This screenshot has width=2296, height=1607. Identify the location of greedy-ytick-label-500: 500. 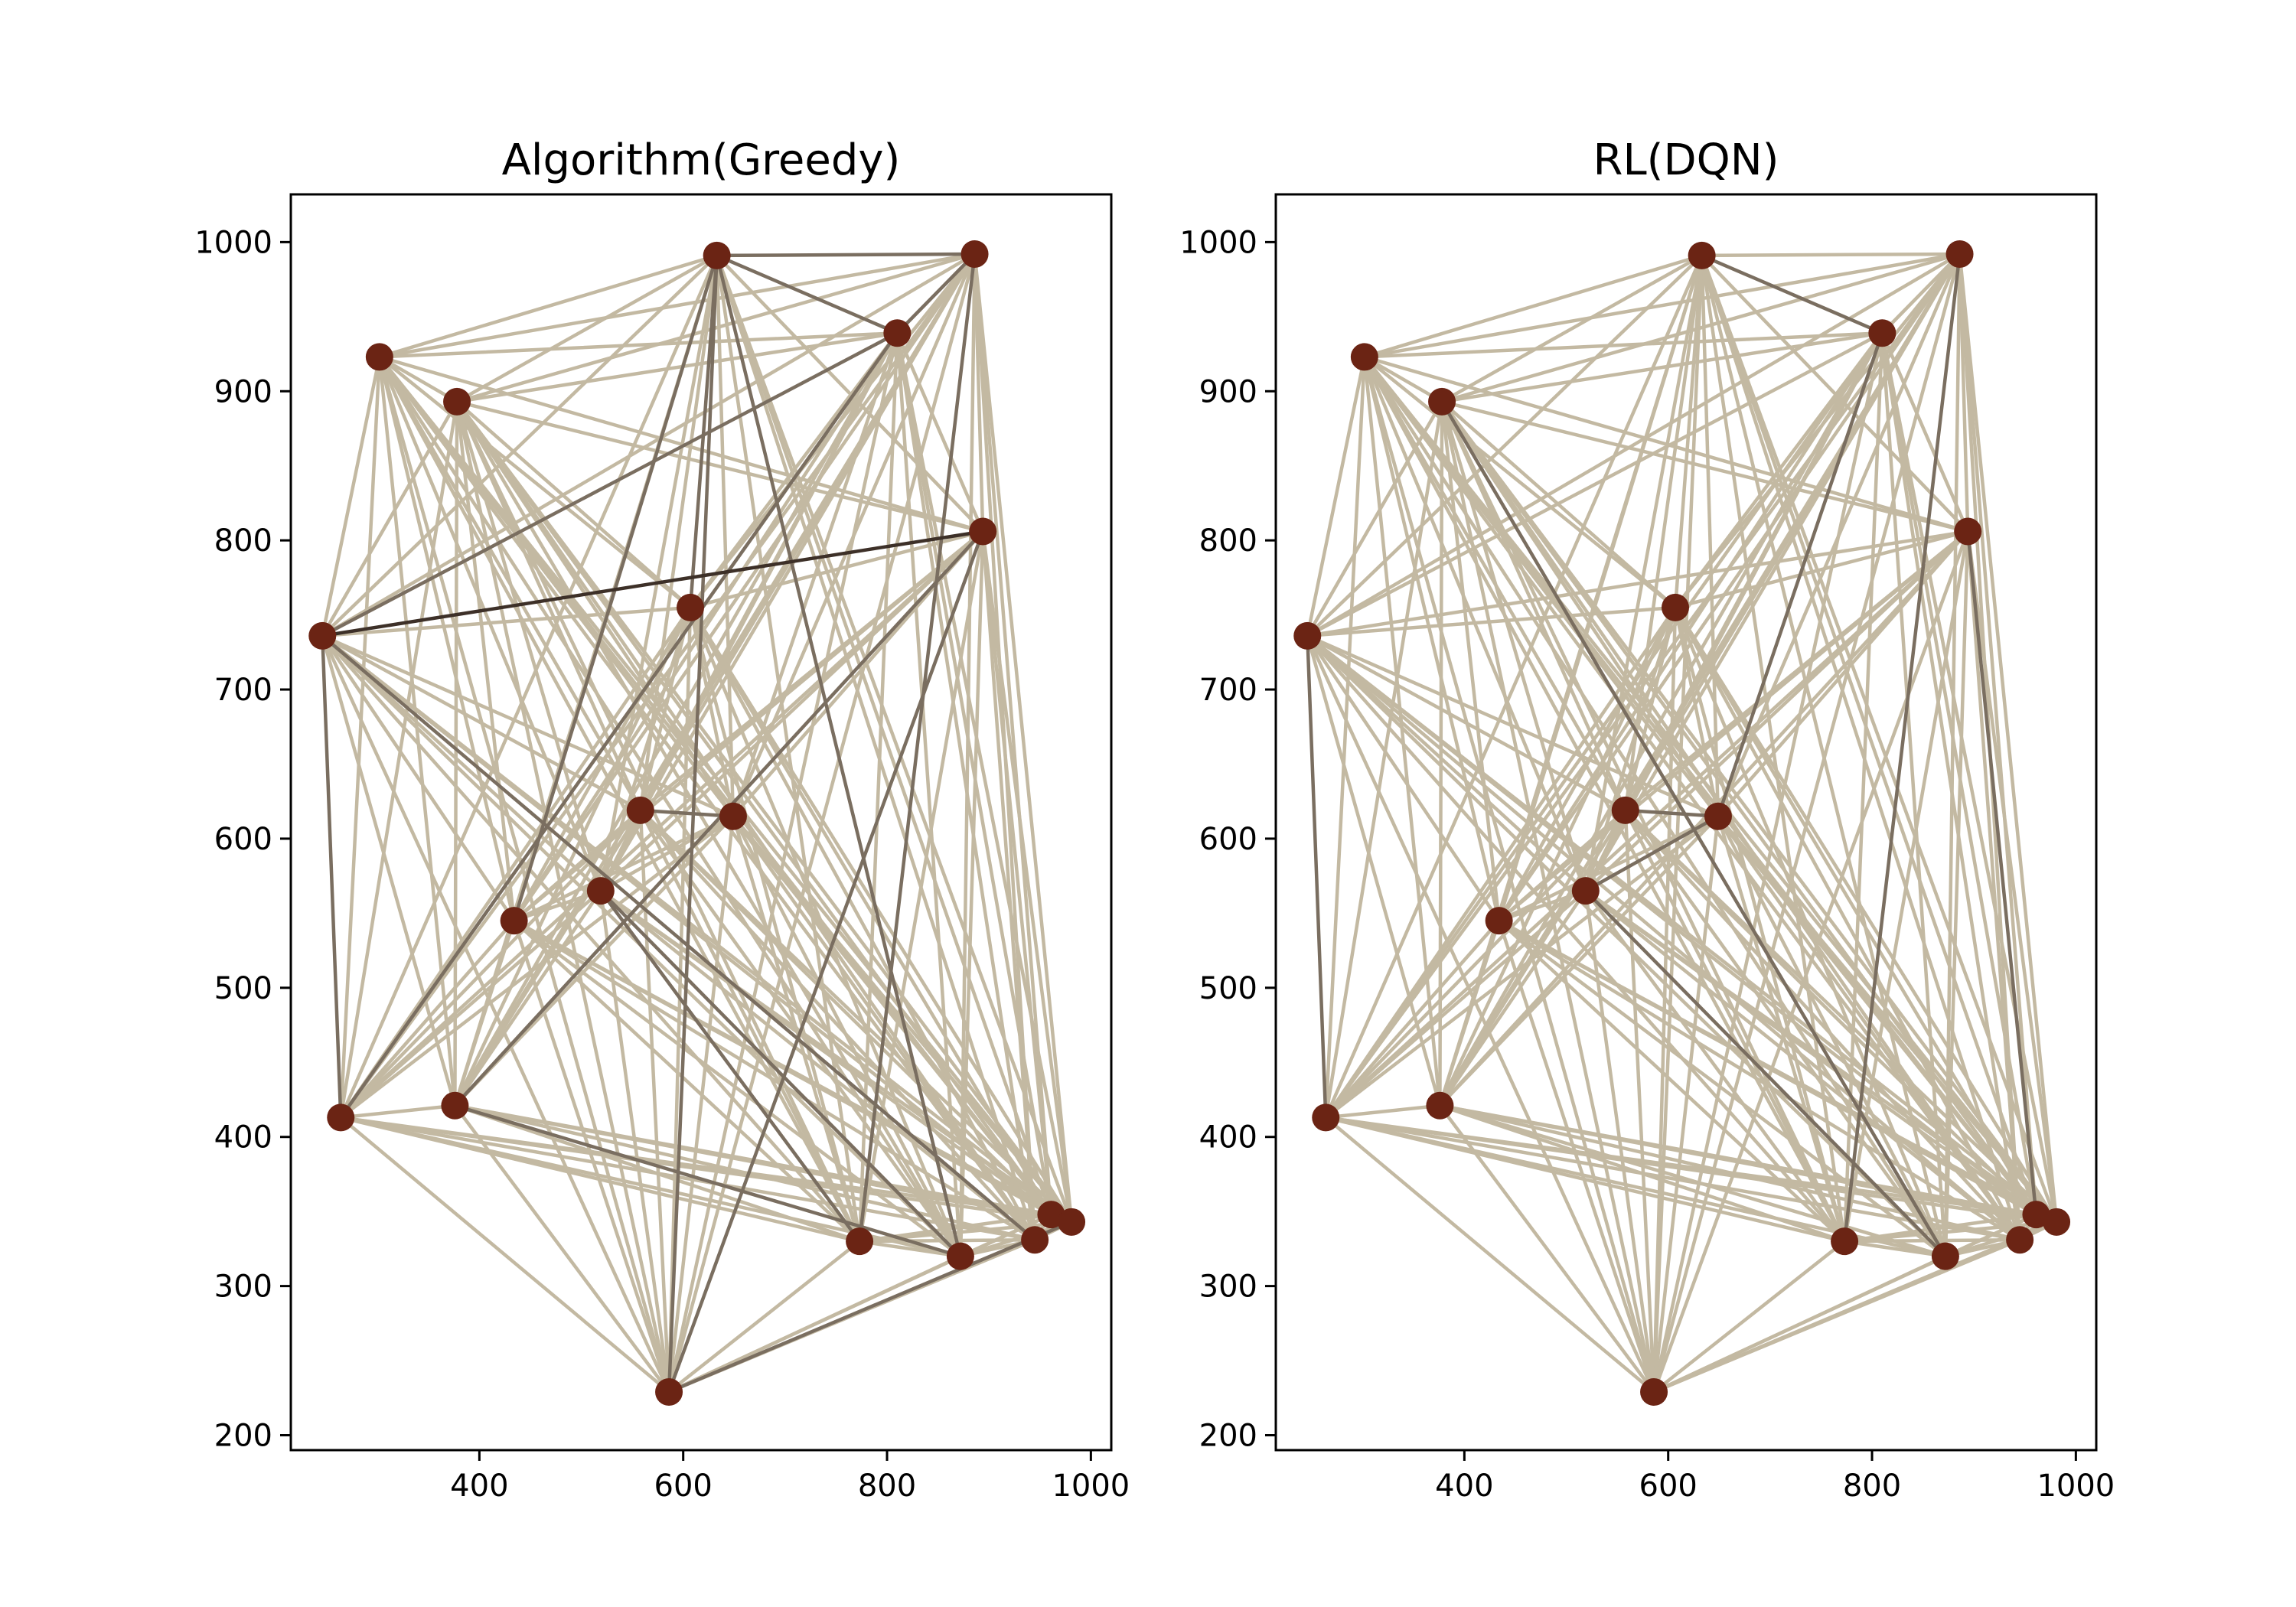
(243, 988).